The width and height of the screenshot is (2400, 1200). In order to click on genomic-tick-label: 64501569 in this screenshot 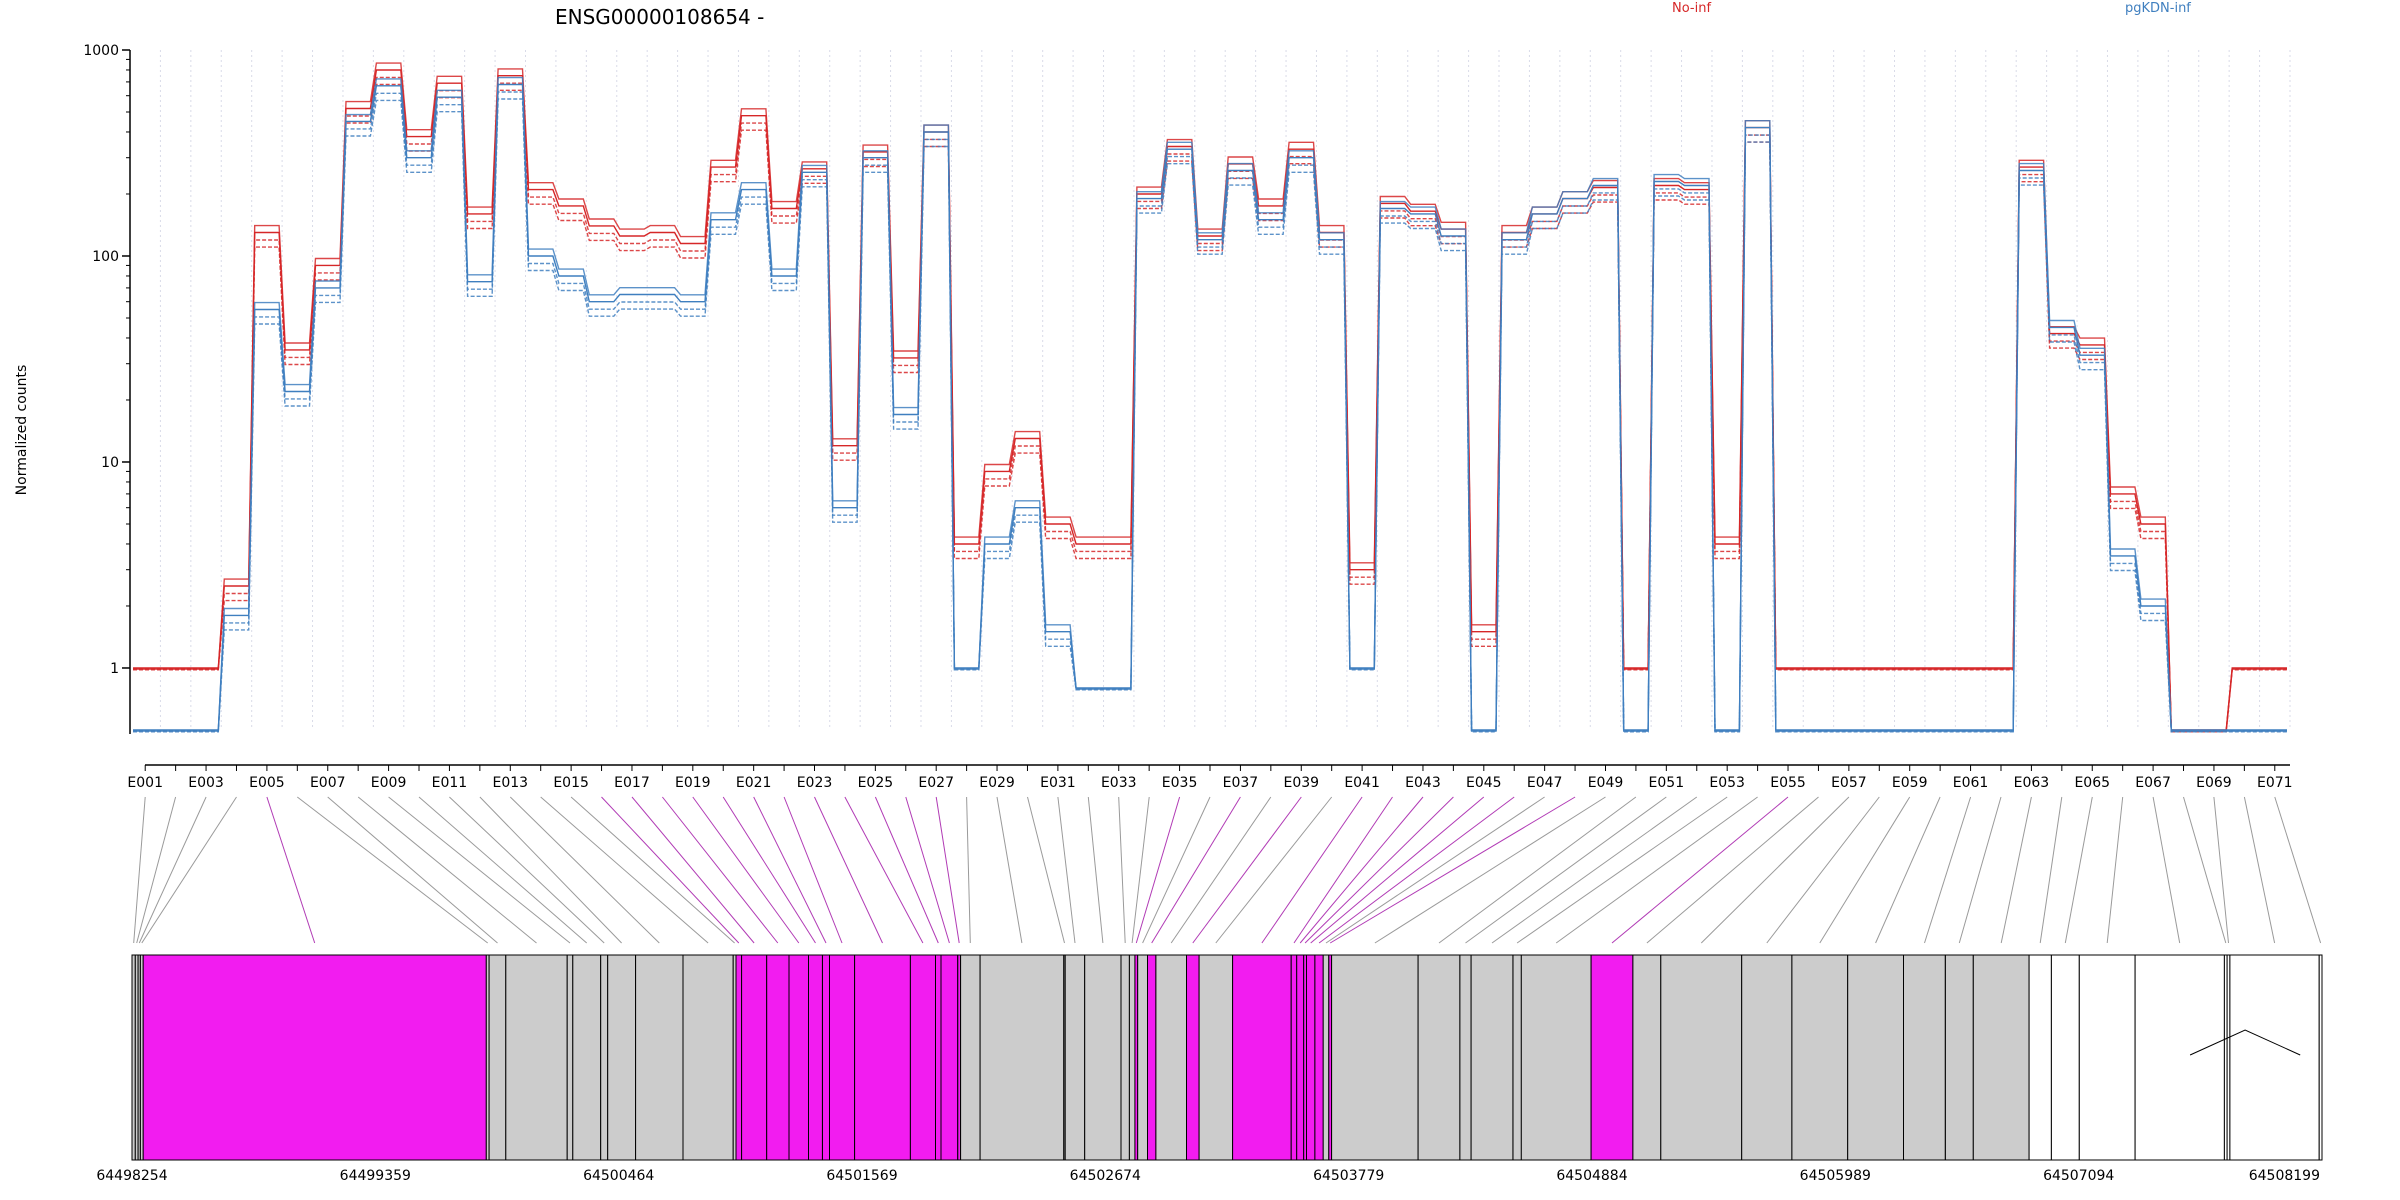, I will do `click(861, 1176)`.